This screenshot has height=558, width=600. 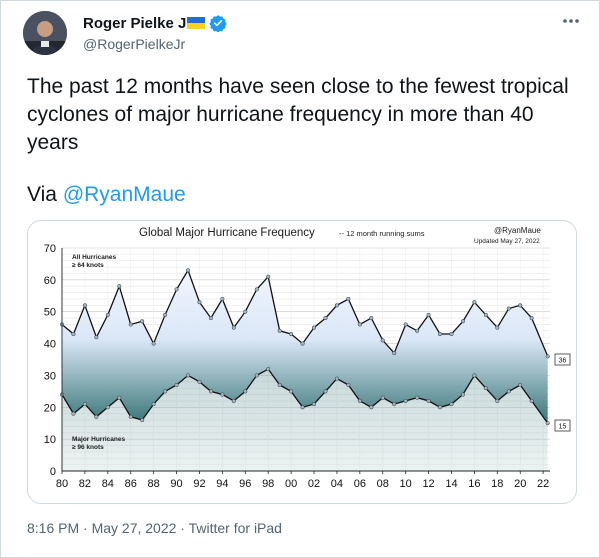 I want to click on x-tick-label: 02, so click(x=314, y=484).